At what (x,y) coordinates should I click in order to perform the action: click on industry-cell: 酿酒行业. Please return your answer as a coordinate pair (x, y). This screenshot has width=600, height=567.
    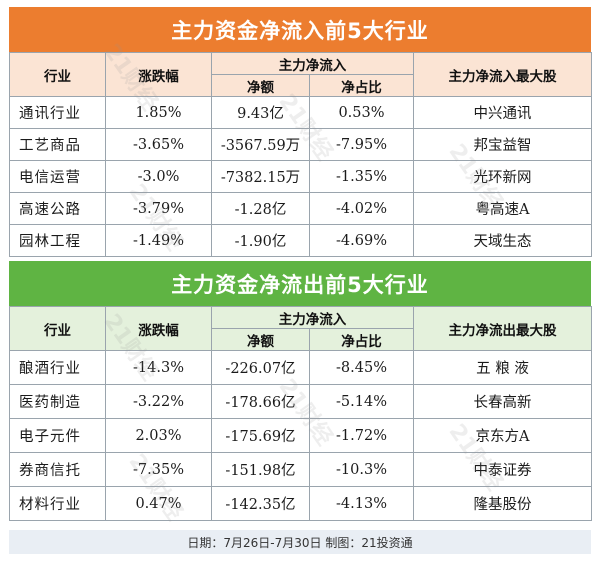
    Looking at the image, I should click on (57, 367).